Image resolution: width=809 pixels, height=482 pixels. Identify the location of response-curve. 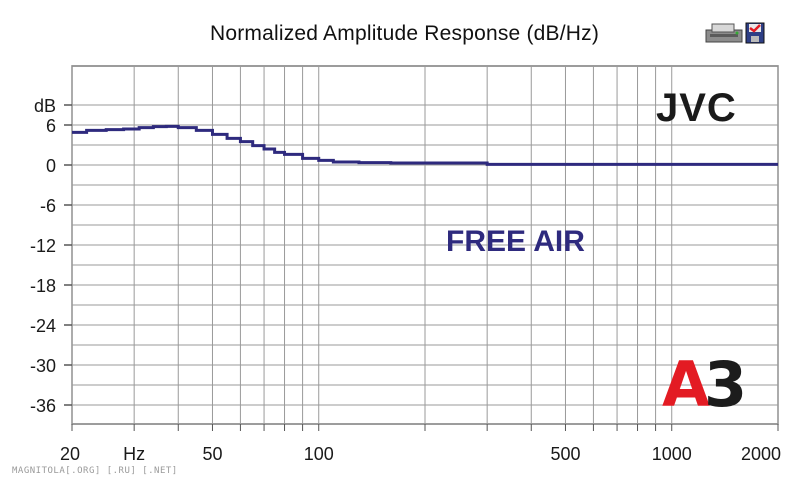
(425, 145).